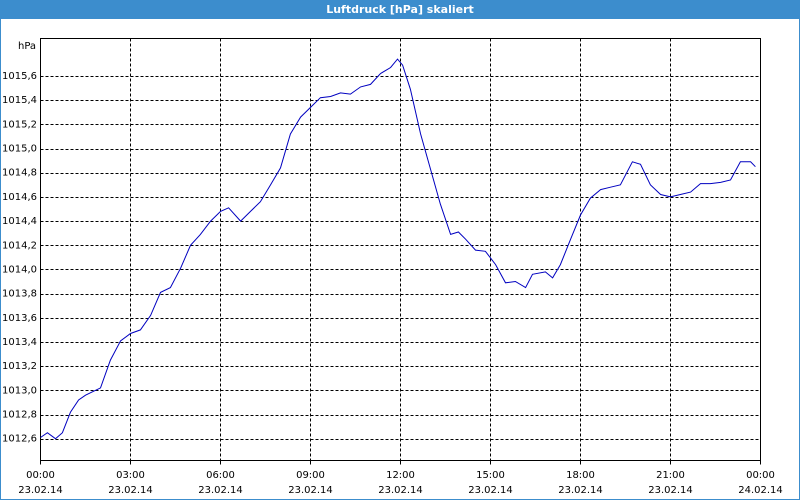  I want to click on y-tick-label: 1015,2, so click(19, 124).